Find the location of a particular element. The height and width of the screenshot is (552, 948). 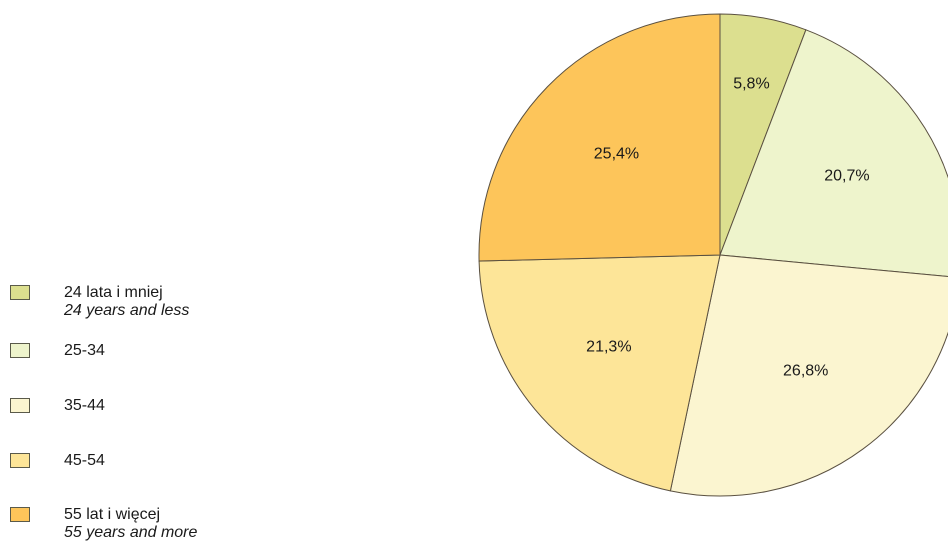

legend-label: 35-44 is located at coordinates (84, 405).